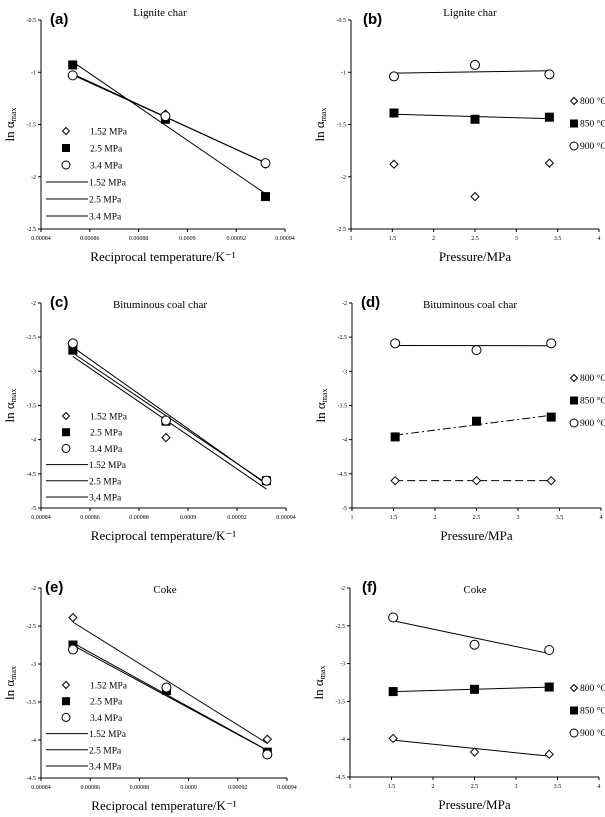 The width and height of the screenshot is (605, 817). I want to click on y-tick-label: -1.5, so click(32, 126).